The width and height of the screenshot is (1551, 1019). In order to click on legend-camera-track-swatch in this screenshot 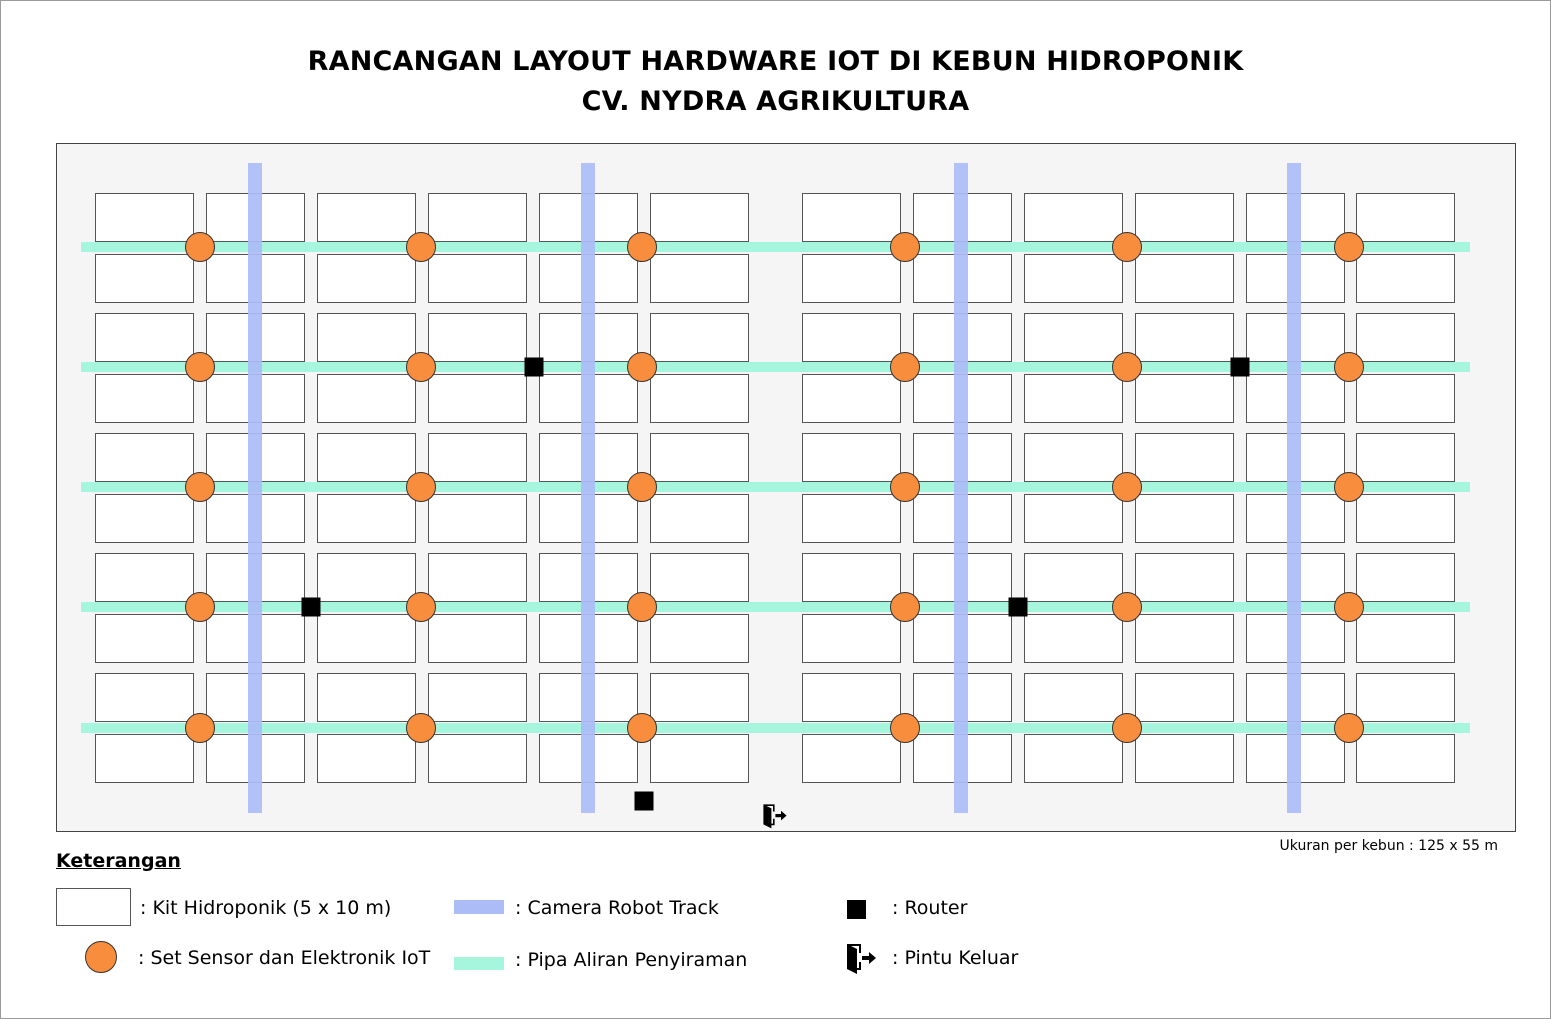, I will do `click(479, 907)`.